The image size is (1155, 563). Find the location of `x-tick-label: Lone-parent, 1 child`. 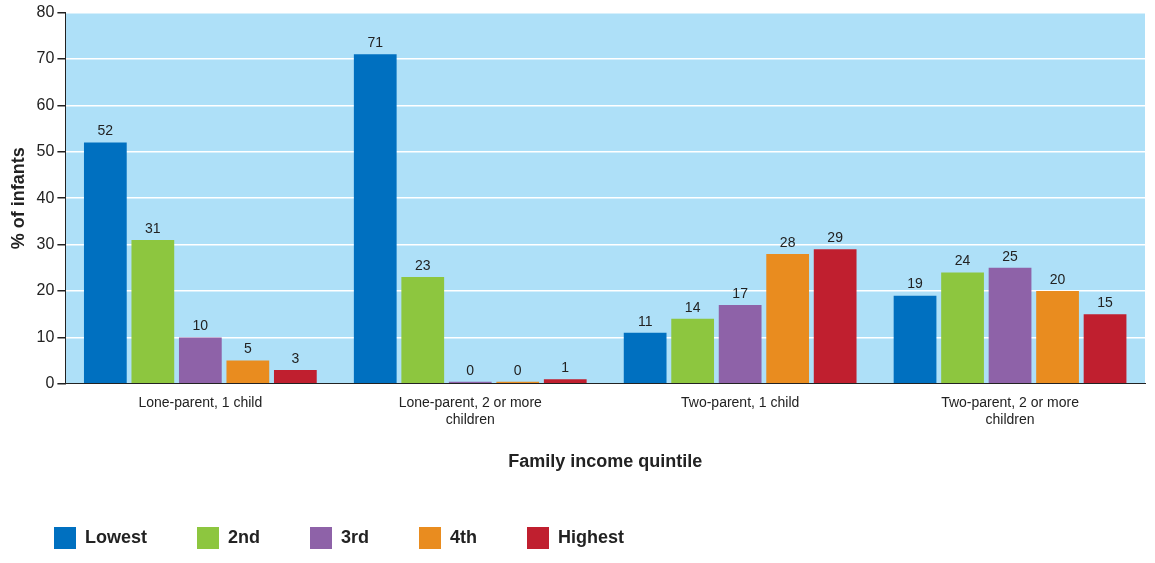

x-tick-label: Lone-parent, 1 child is located at coordinates (200, 402).